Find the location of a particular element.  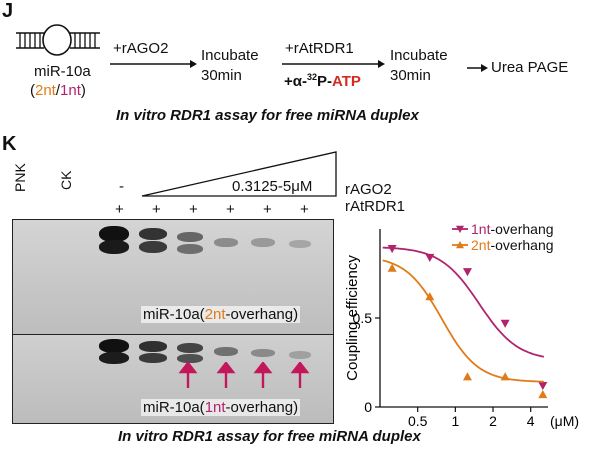

incubate1-label: Incubate is located at coordinates (230, 55).